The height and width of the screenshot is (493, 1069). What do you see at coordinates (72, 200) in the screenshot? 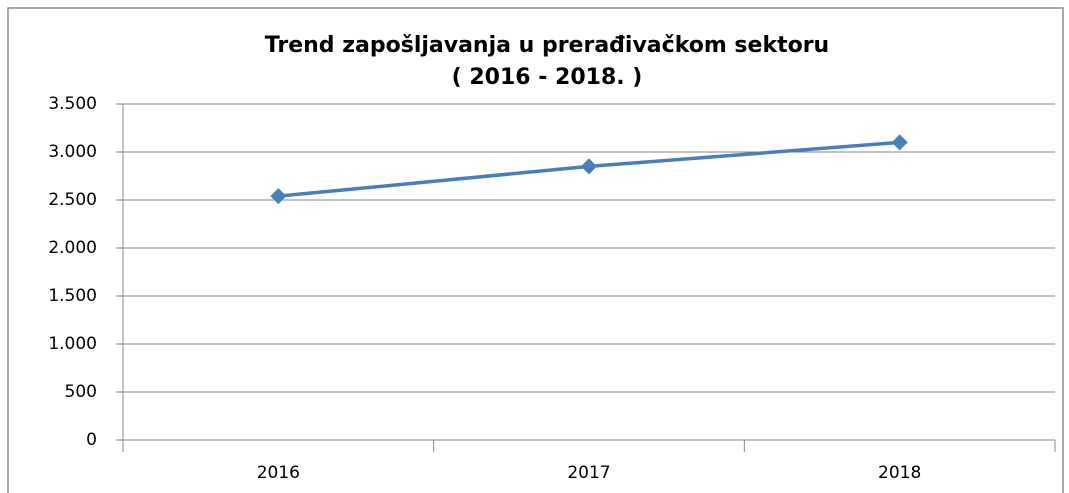
I see `y-tick-label: 2.500` at bounding box center [72, 200].